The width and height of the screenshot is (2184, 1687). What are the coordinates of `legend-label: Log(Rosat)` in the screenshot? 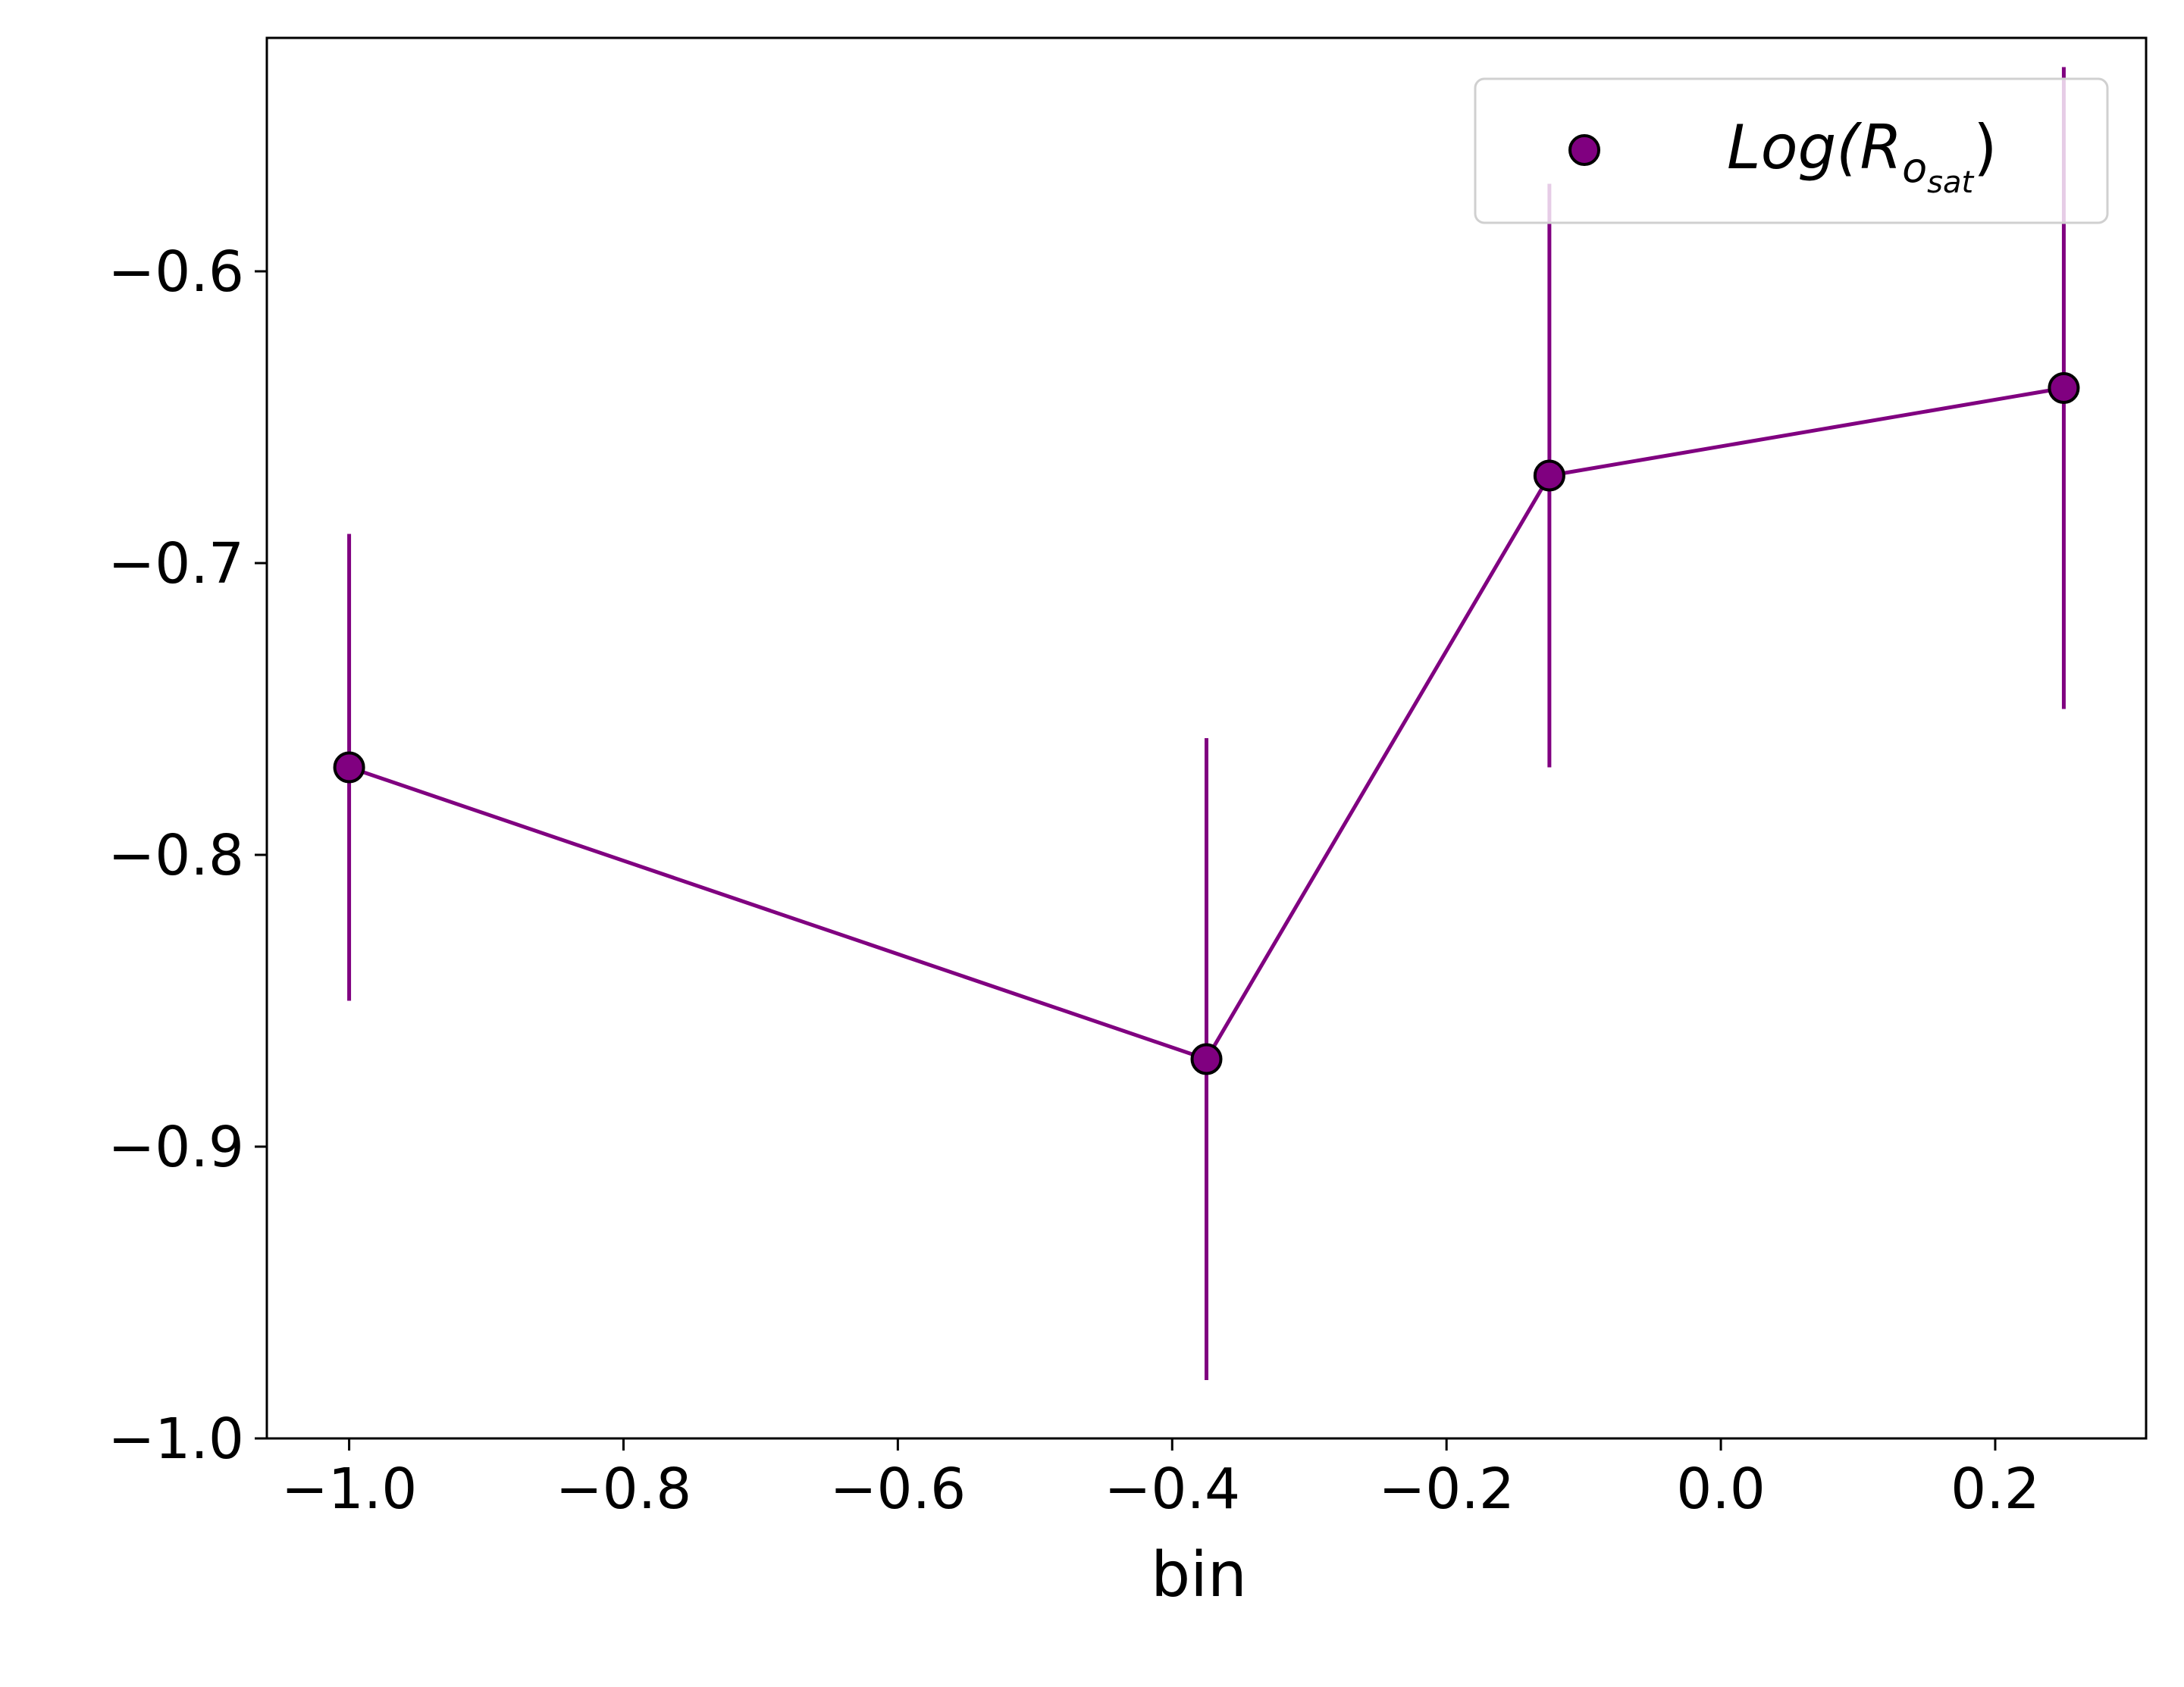 It's located at (1862, 156).